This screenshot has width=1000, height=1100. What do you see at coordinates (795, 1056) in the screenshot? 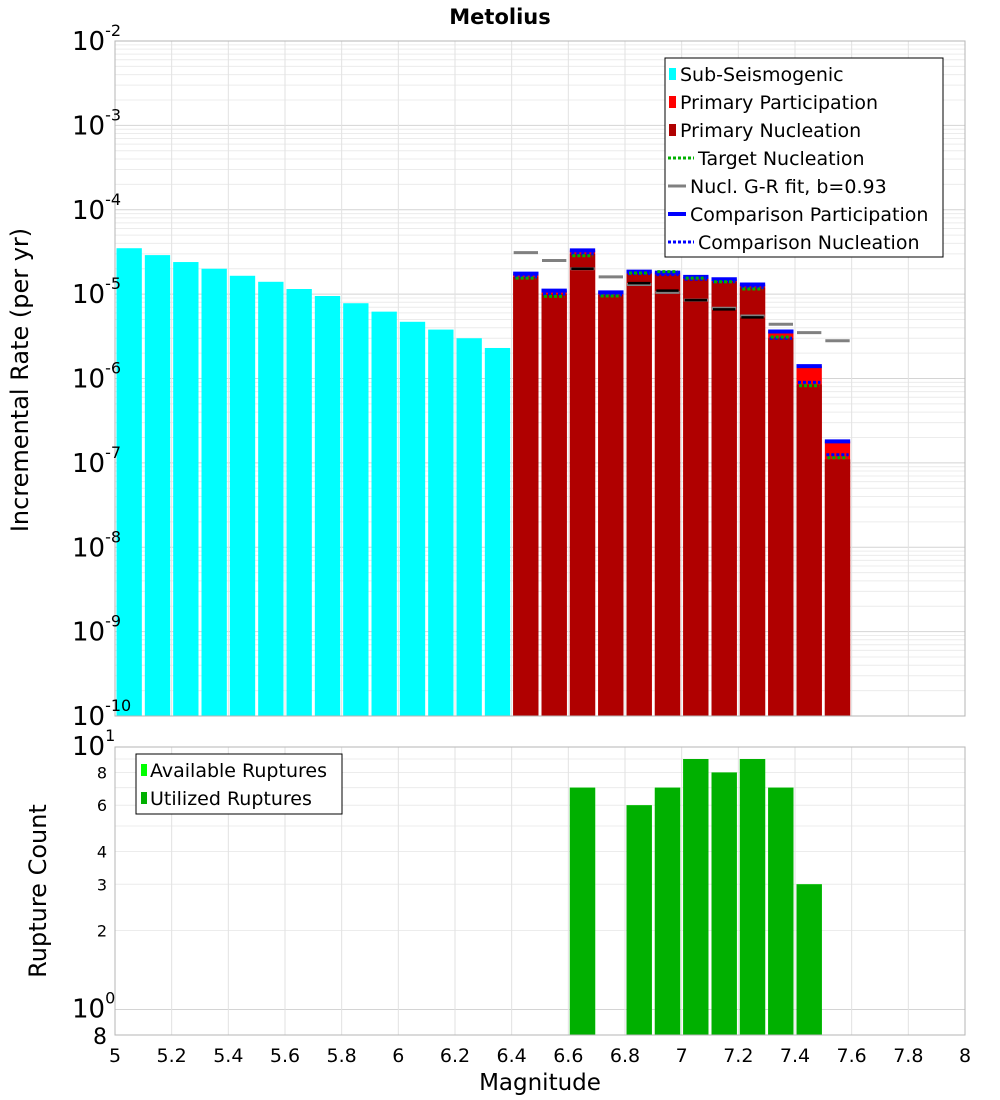
I see `x-tick-label: 7.4` at bounding box center [795, 1056].